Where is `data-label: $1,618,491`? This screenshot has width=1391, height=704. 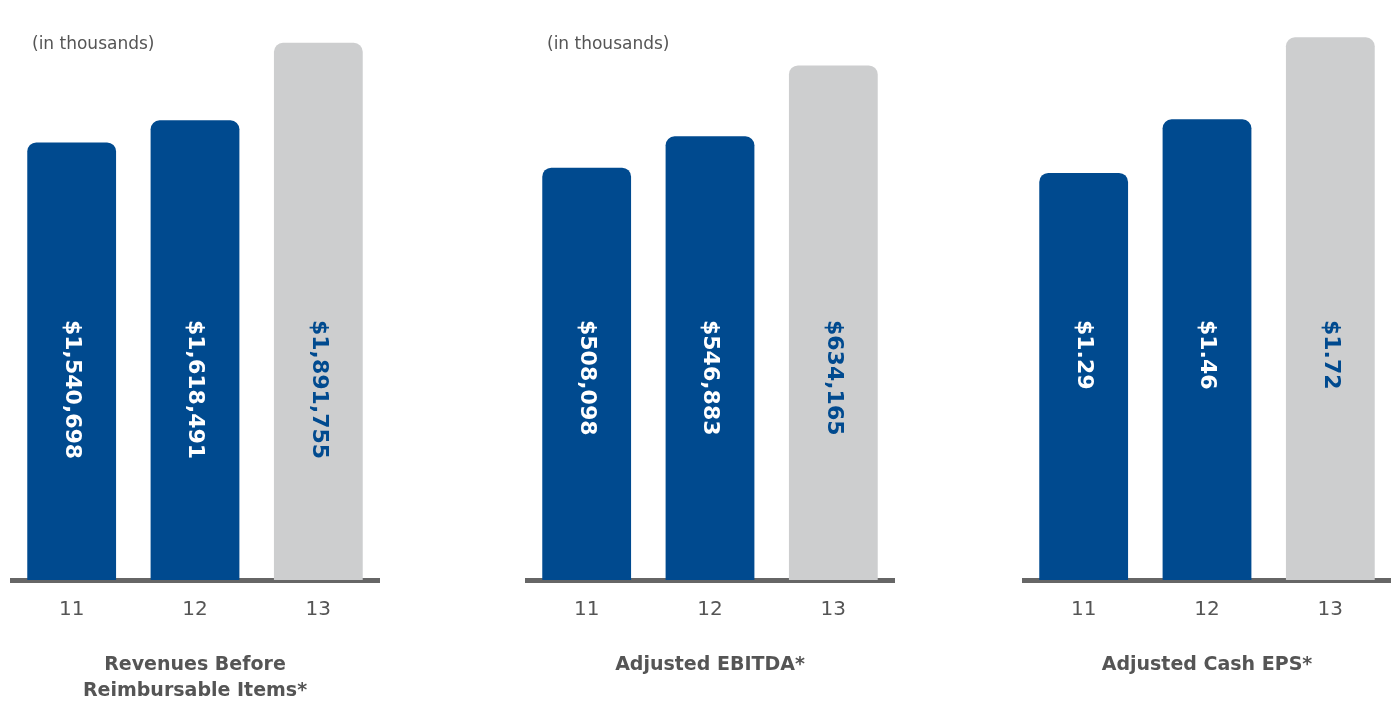 data-label: $1,618,491 is located at coordinates (197, 390).